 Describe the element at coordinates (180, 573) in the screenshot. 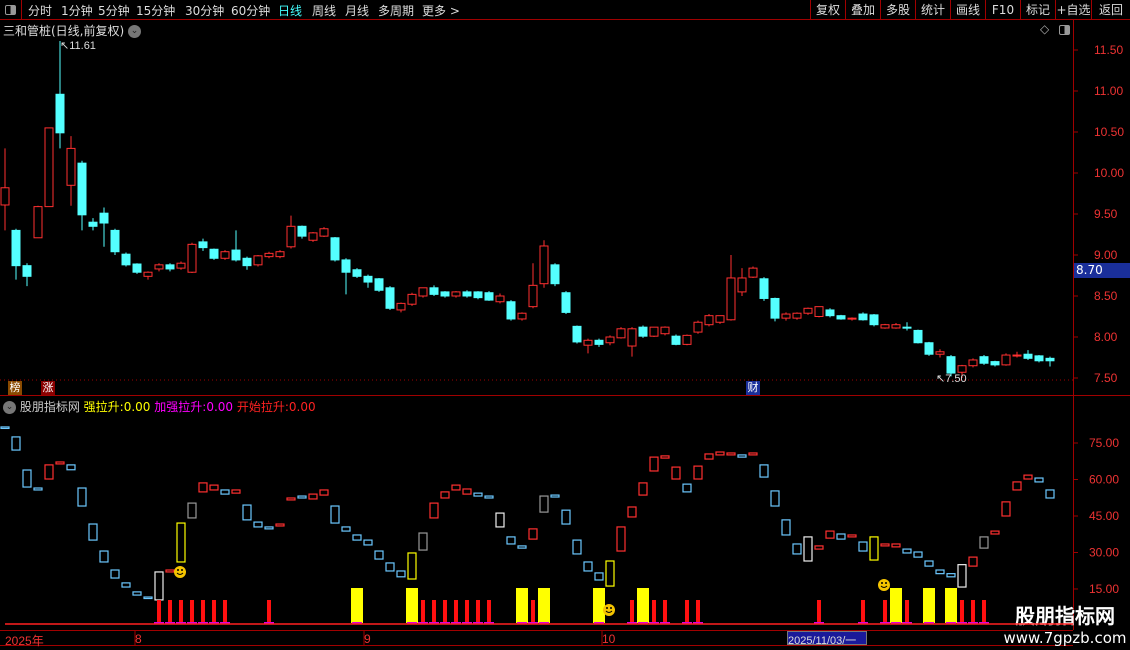

I see `smiley-mouth` at that location.